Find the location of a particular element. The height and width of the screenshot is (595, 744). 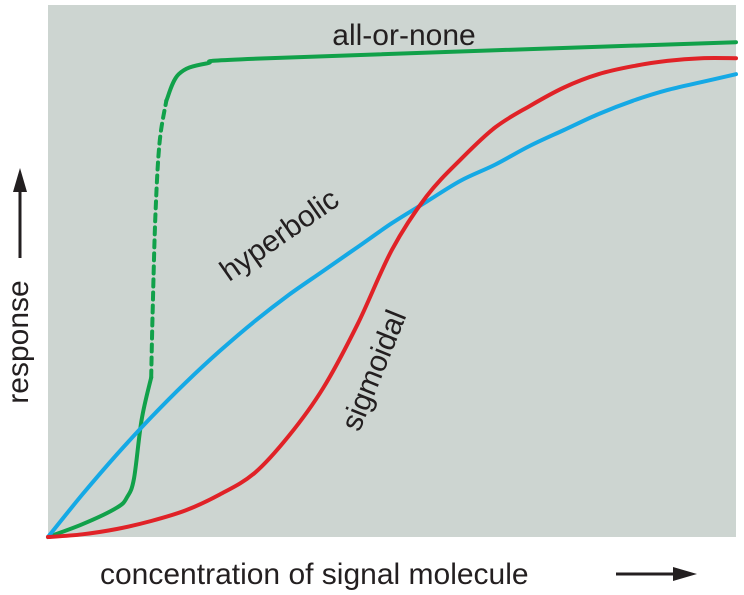

y-axis-arrow-icon is located at coordinates (20, 213).